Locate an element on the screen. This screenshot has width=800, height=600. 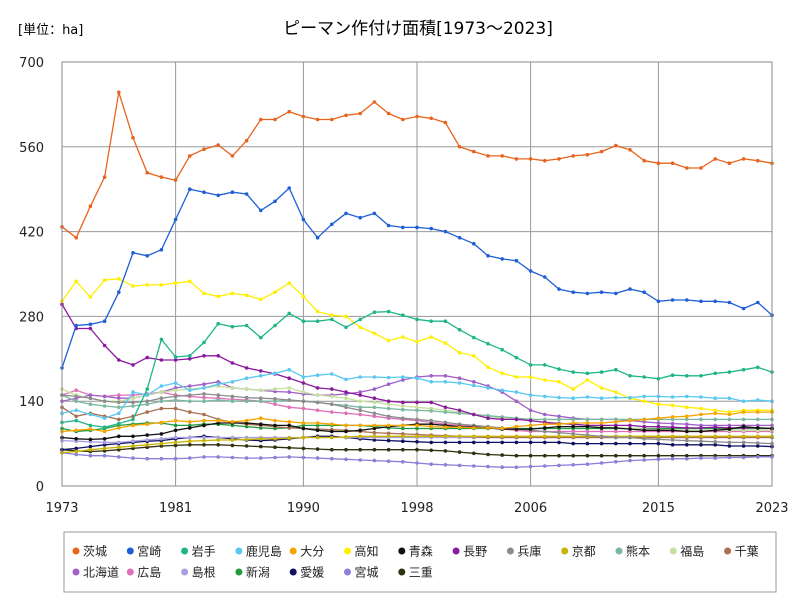
legend-label: 鹿児島 is located at coordinates (264, 551).